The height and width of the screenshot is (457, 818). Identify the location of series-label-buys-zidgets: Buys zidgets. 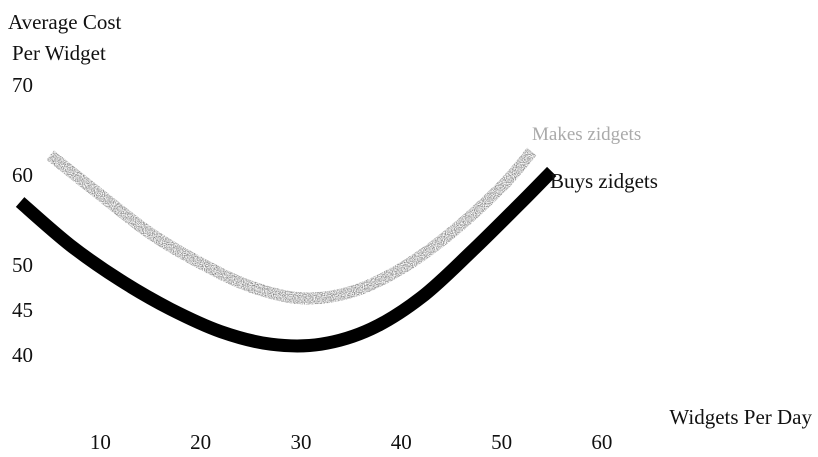
(604, 181).